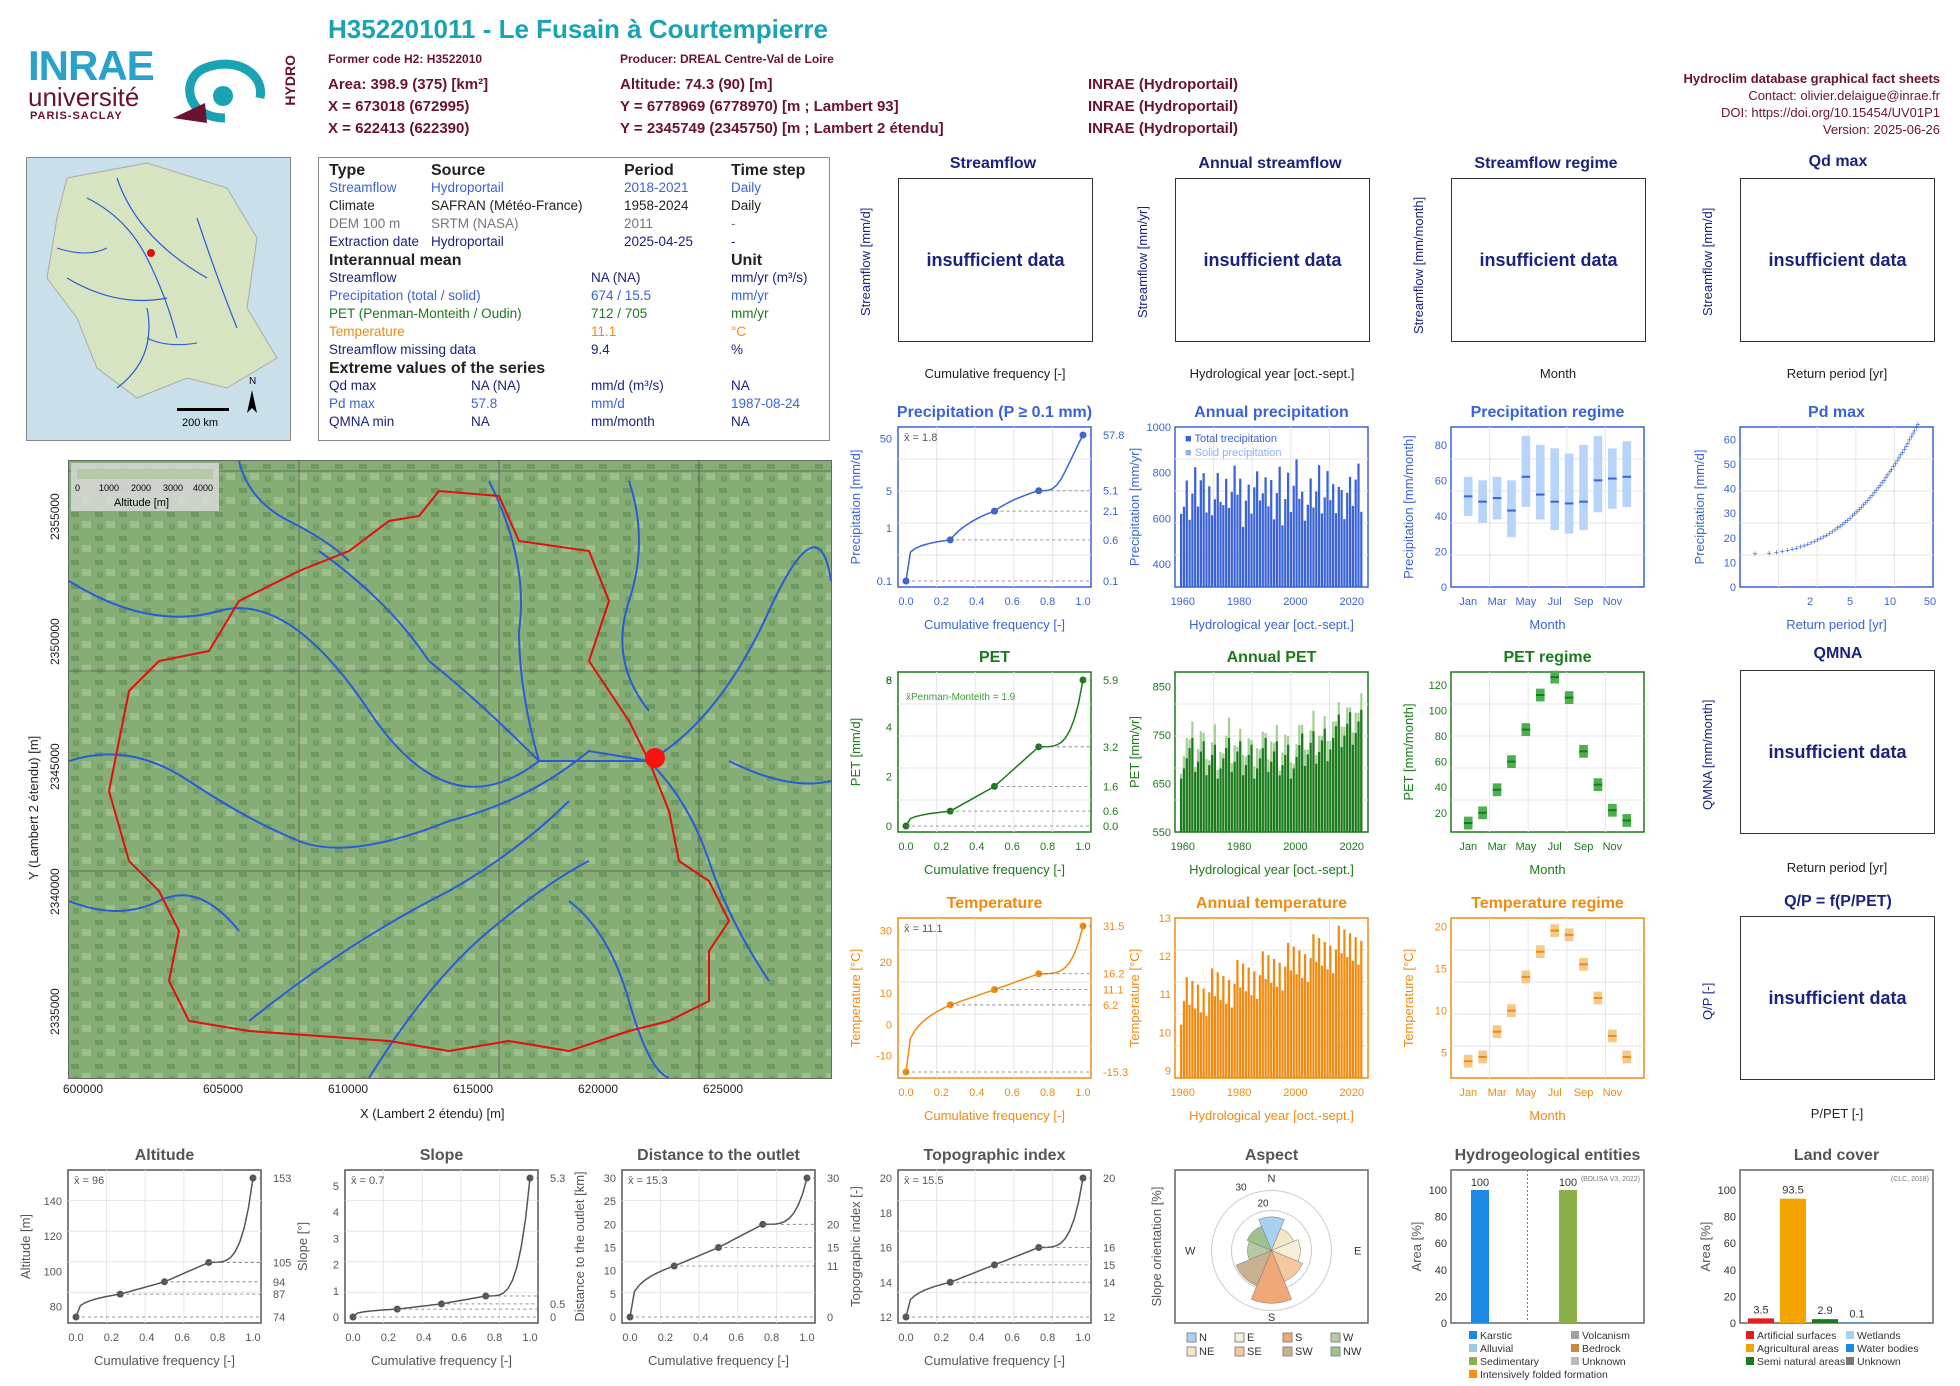 This screenshot has height=1386, width=1960. Describe the element at coordinates (1348, 1338) in the screenshot. I see `legend-label: W` at that location.